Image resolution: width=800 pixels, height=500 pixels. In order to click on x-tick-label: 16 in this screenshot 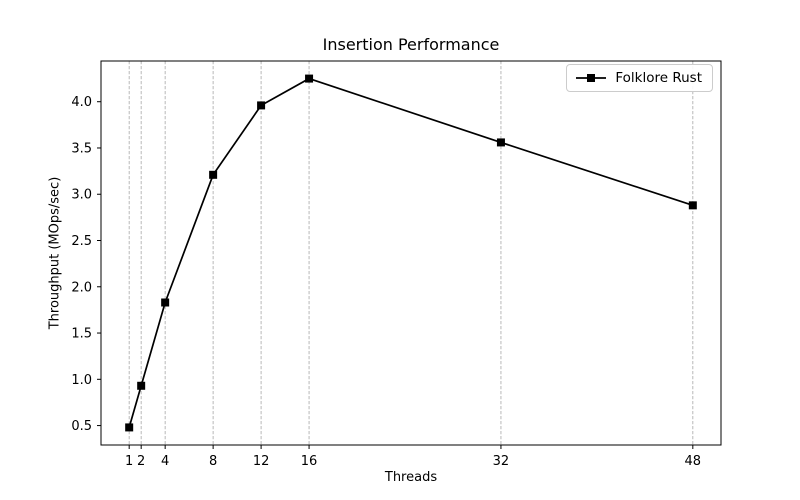, I will do `click(309, 461)`.